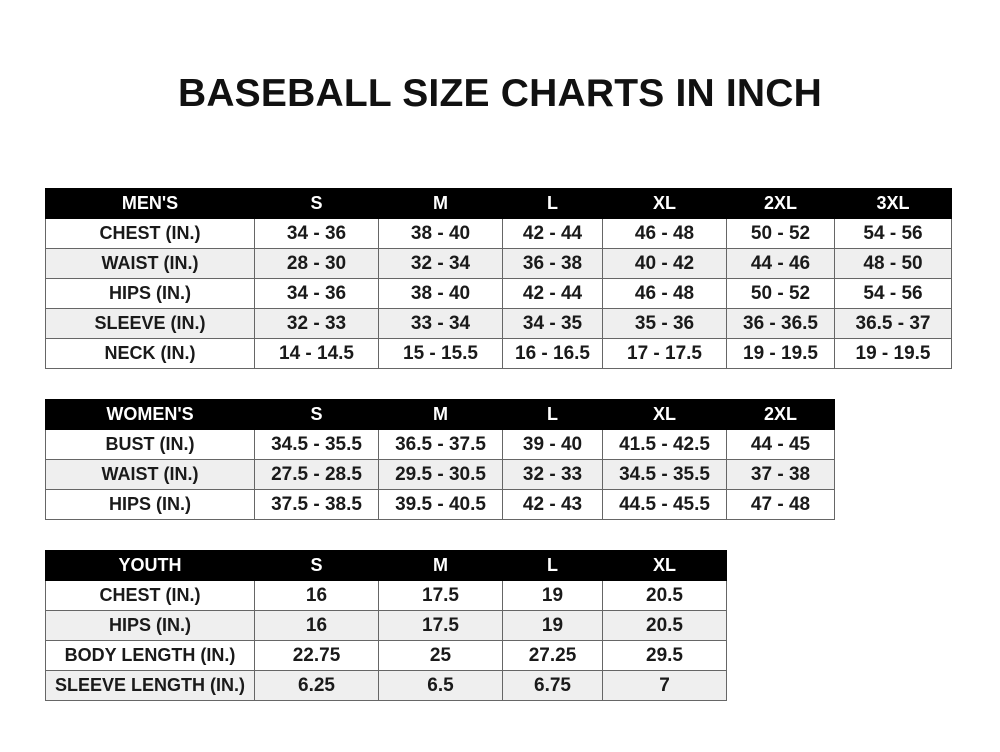 This screenshot has height=752, width=1000. What do you see at coordinates (893, 203) in the screenshot?
I see `size-header: 3XL` at bounding box center [893, 203].